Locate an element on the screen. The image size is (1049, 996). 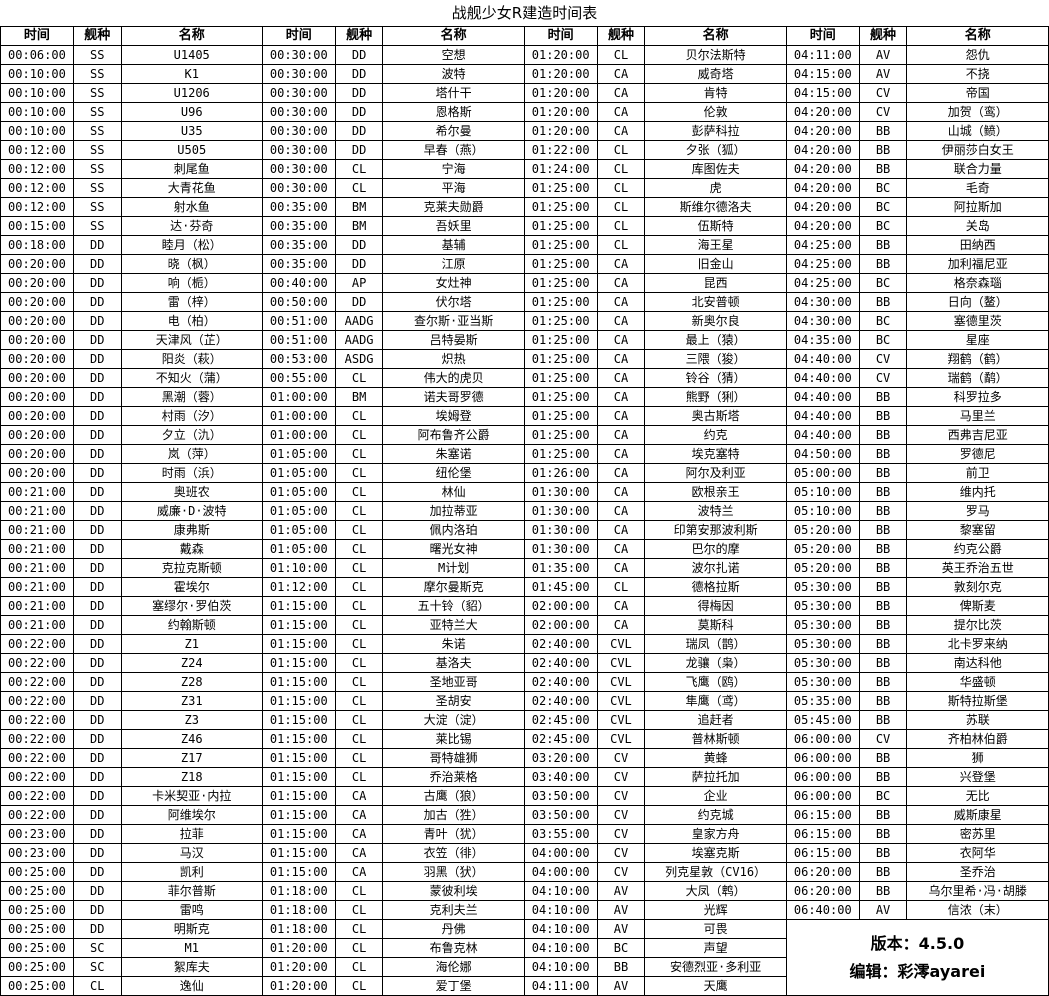
cell-time: 06:00:00 is located at coordinates (822, 758).